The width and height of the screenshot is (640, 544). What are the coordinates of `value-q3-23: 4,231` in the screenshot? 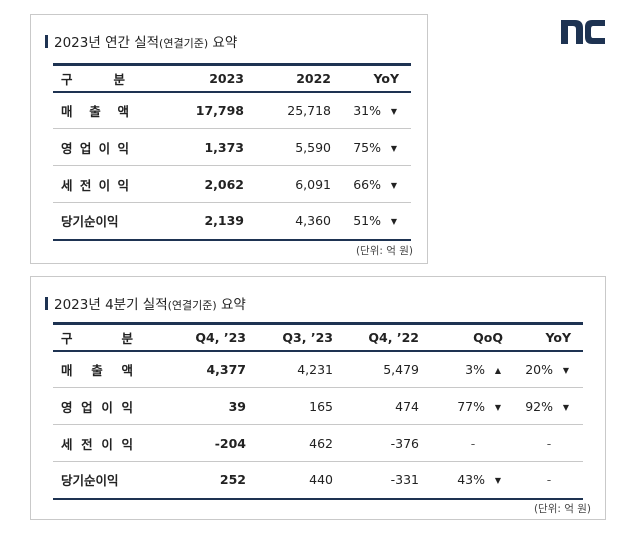 It's located at (301, 369).